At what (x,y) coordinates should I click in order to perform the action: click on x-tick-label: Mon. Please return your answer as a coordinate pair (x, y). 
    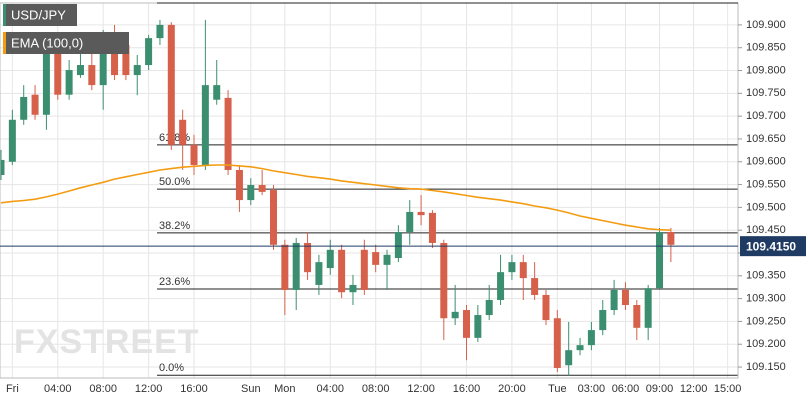
    Looking at the image, I should click on (284, 389).